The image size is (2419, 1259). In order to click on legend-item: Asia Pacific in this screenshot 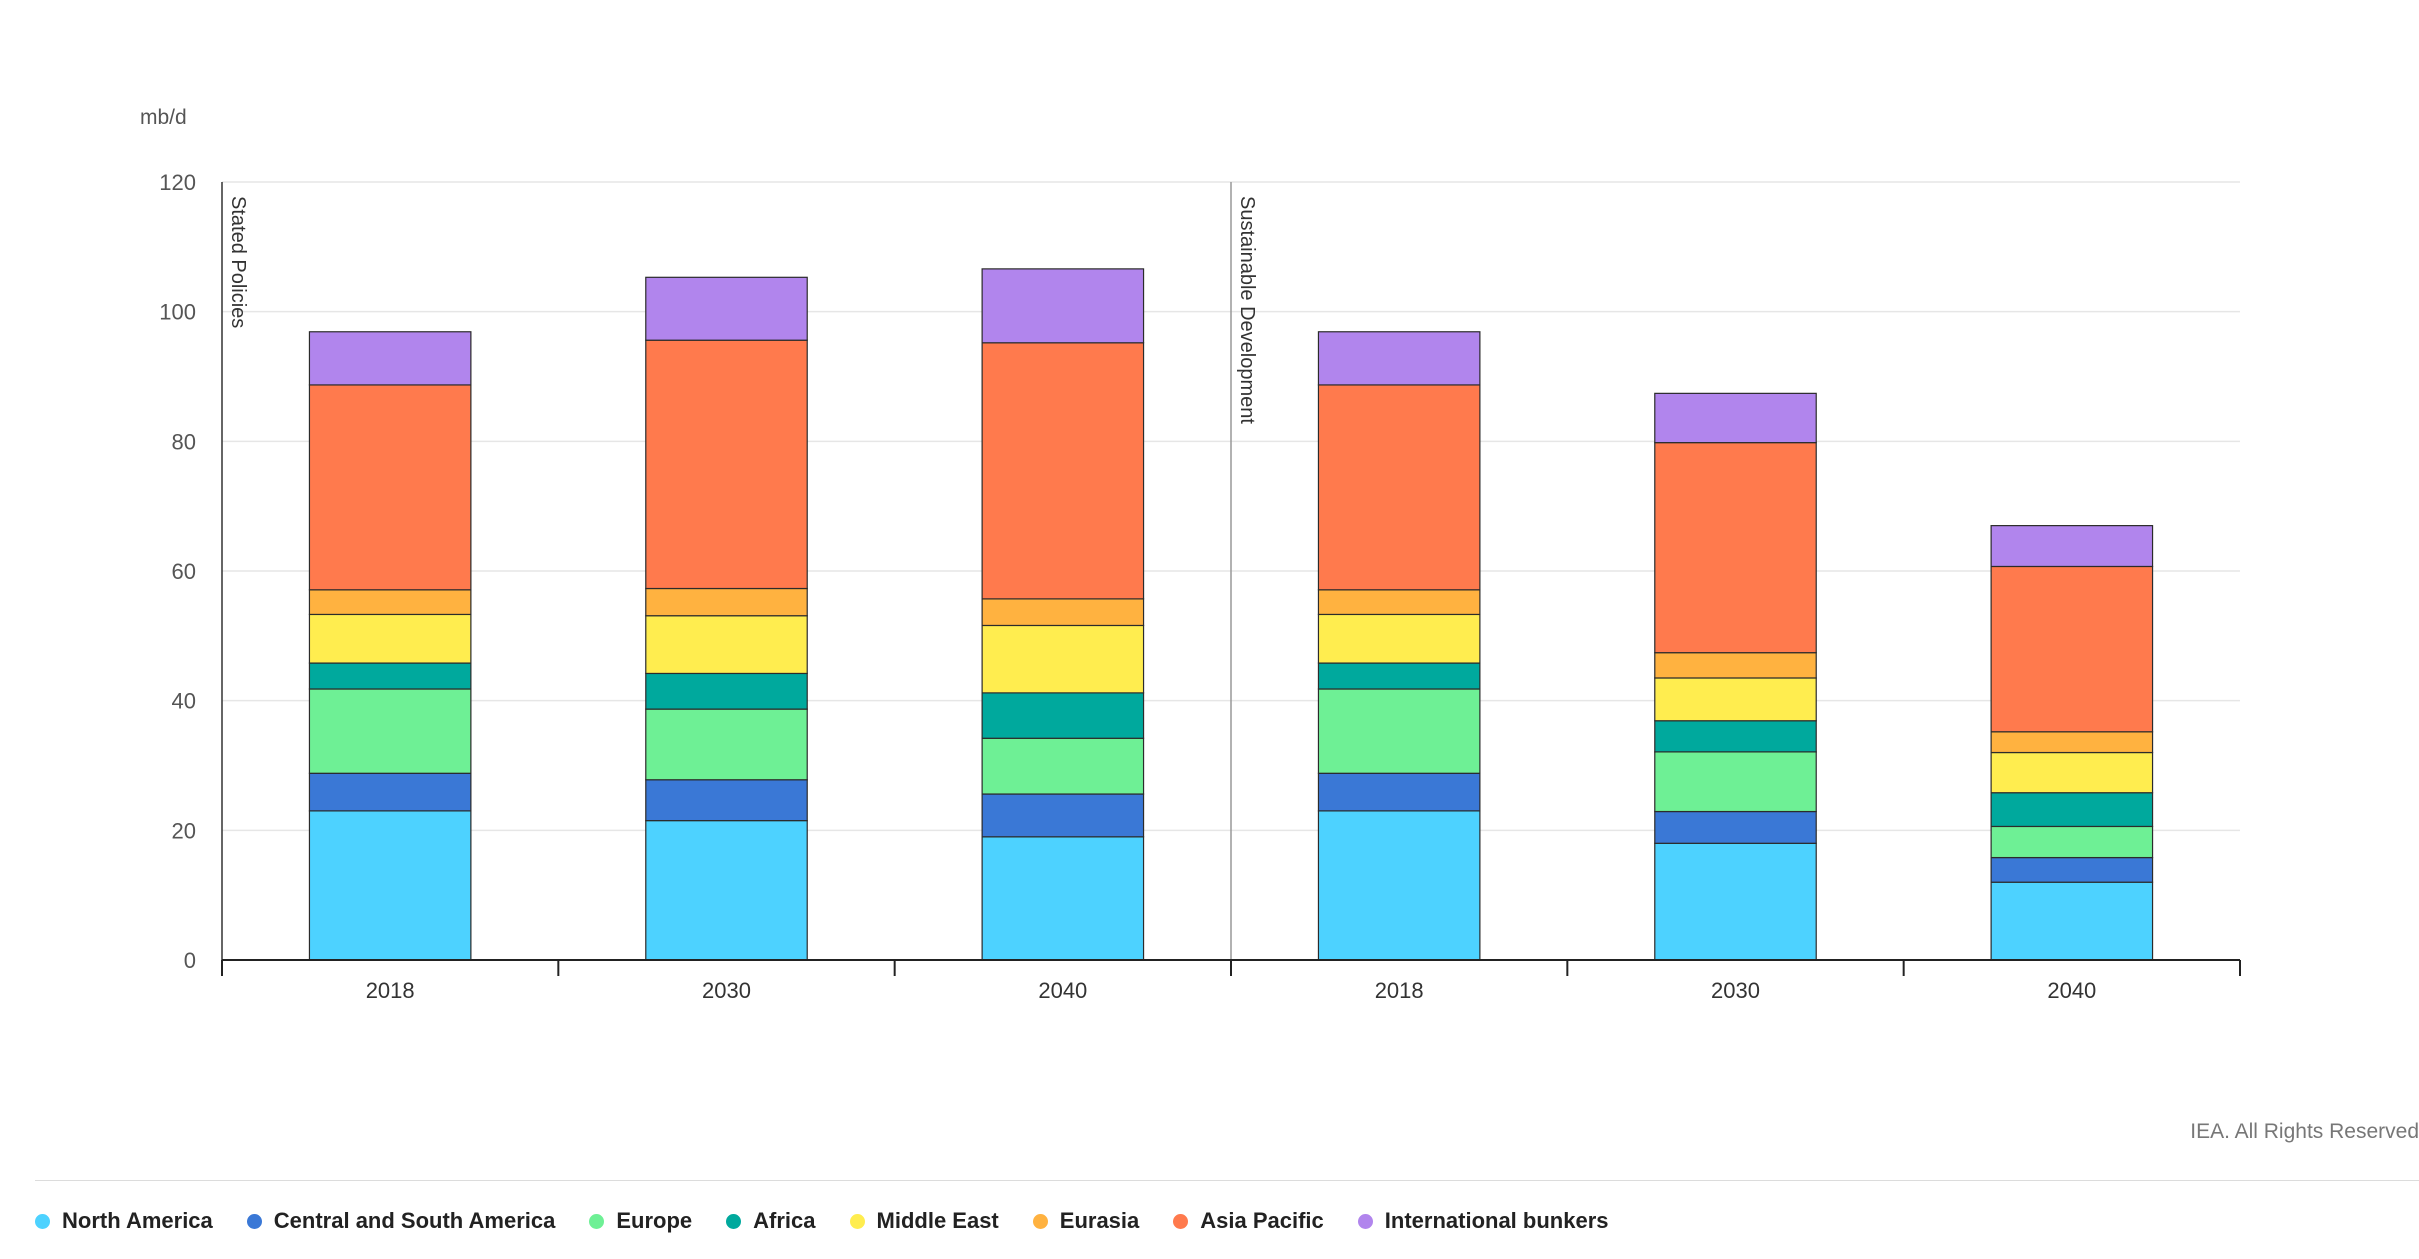, I will do `click(1248, 1221)`.